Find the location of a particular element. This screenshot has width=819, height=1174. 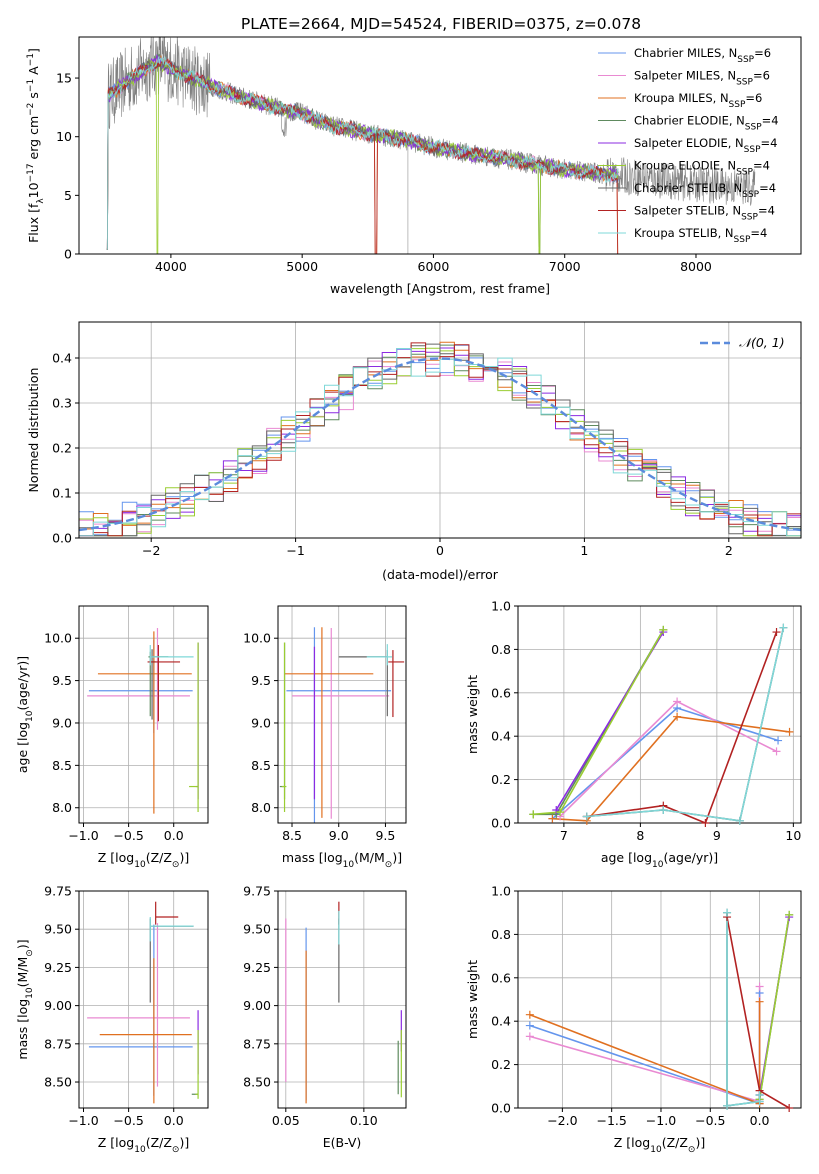

weight-vs-Z-xlabel: Z [log10(Z/Z⊙)] is located at coordinates (659, 1145).